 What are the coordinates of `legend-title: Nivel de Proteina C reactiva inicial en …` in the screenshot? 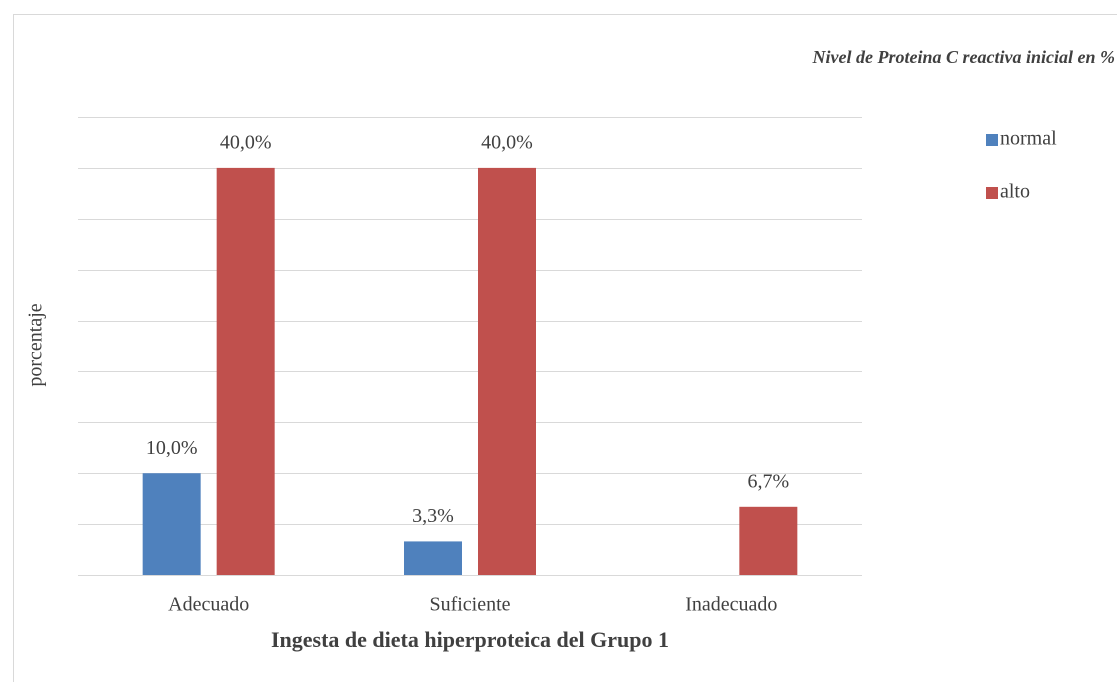 It's located at (963, 57).